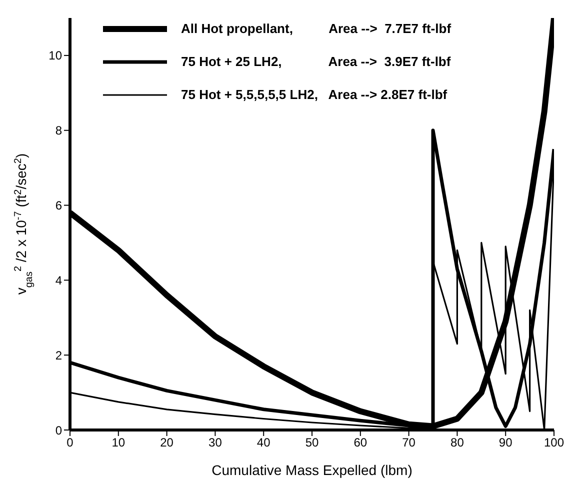 This screenshot has height=493, width=572. I want to click on x-tick-label: 40, so click(263, 443).